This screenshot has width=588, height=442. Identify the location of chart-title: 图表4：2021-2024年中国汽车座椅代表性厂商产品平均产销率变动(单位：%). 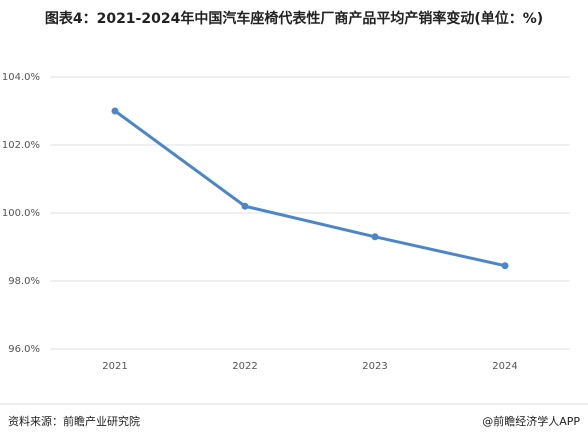
(294, 19).